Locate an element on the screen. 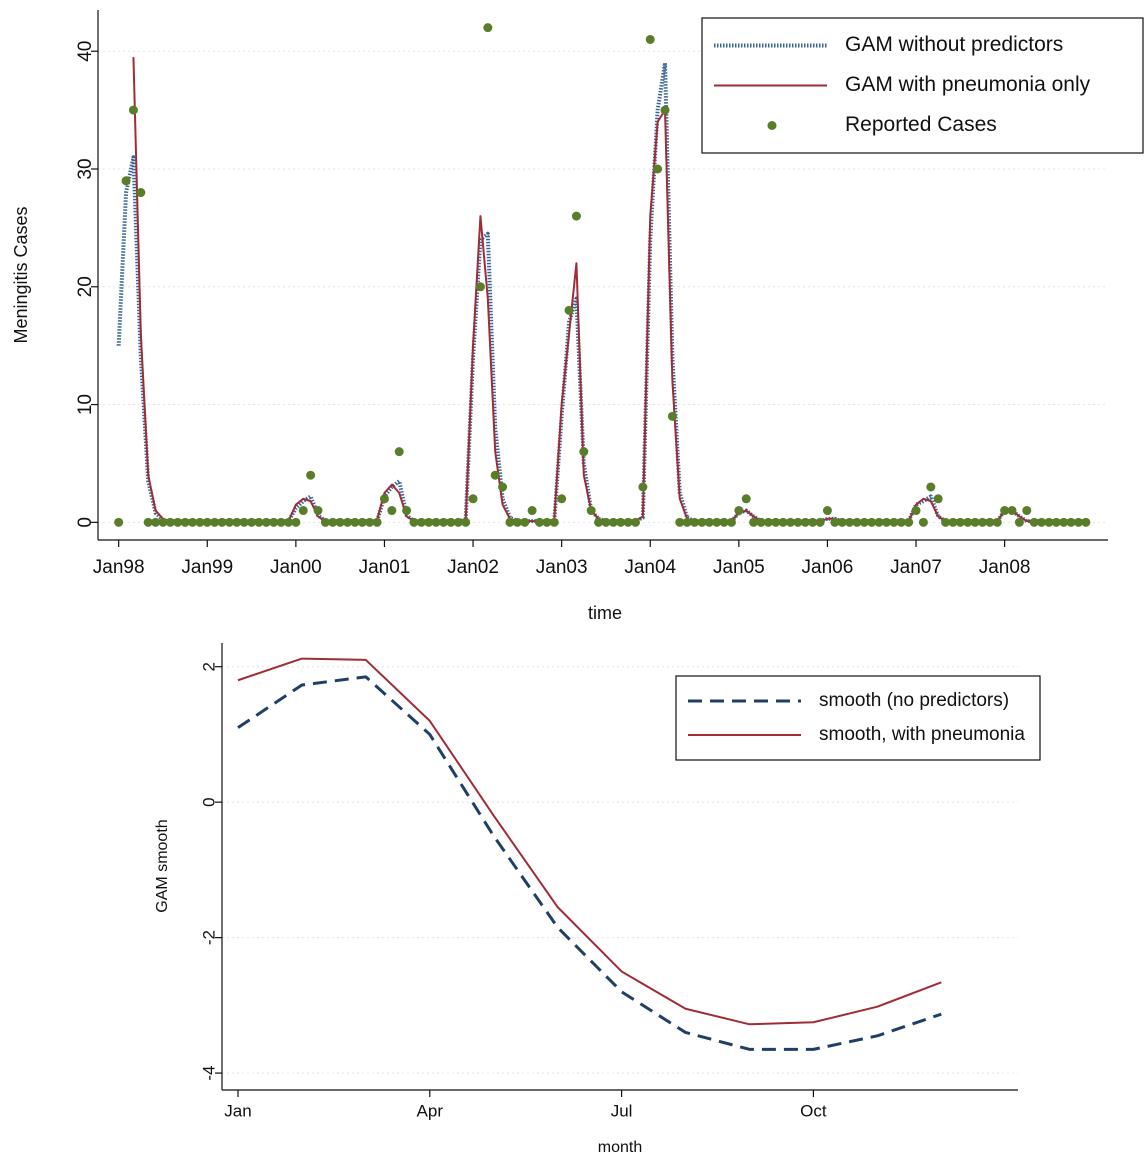 The image size is (1144, 1161). x-tick-label: Jan07 is located at coordinates (916, 567).